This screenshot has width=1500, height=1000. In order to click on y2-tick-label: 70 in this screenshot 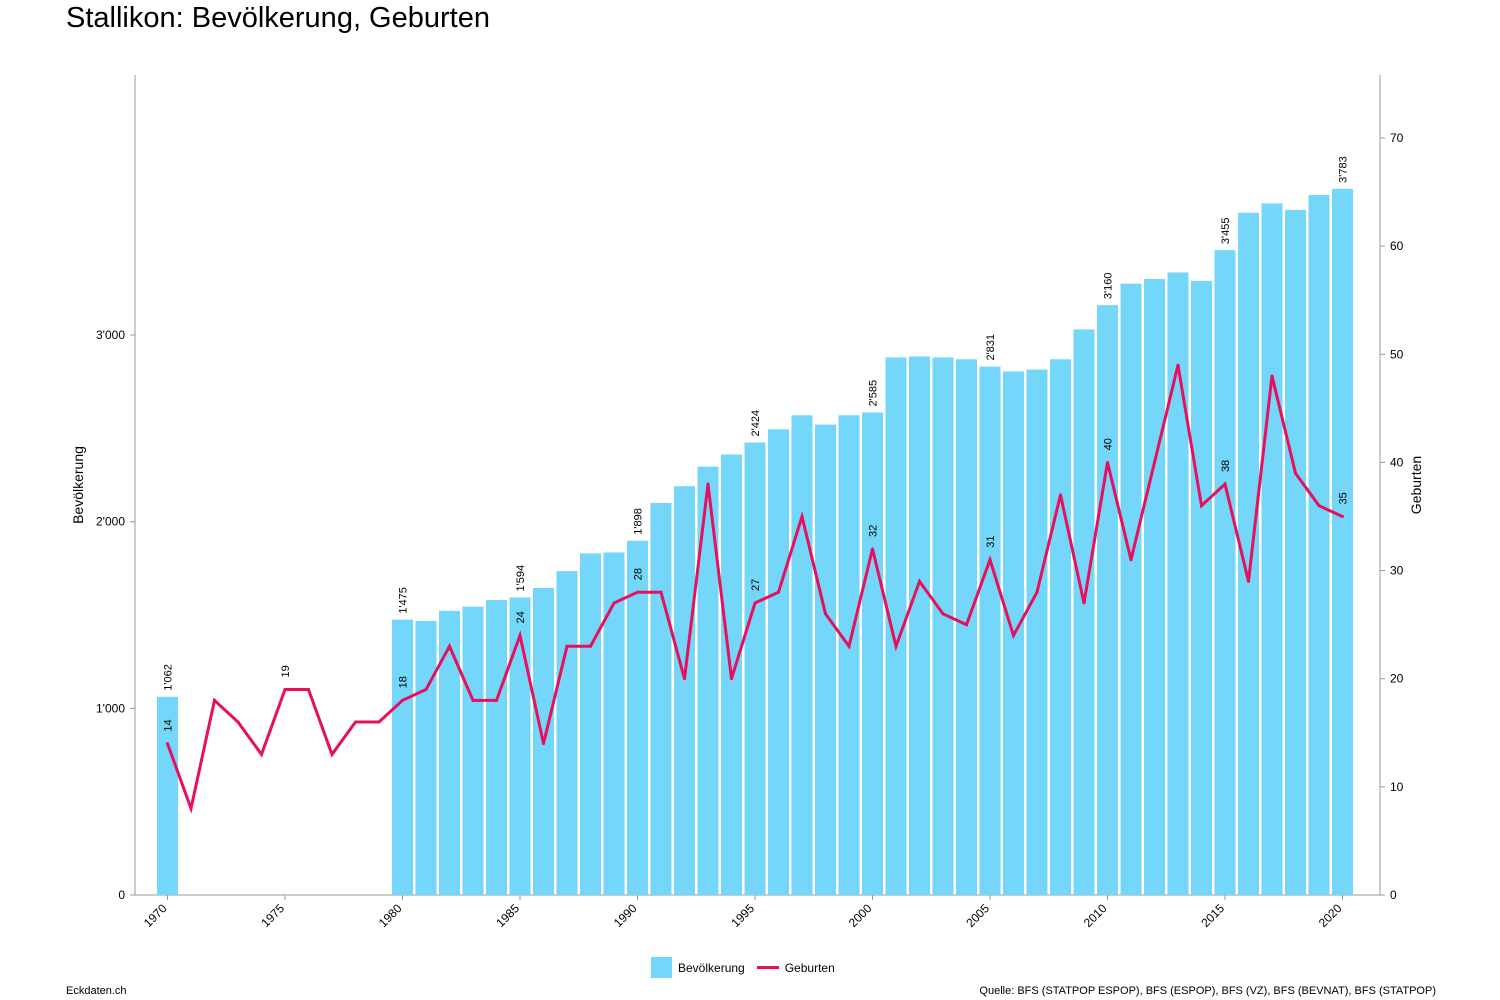, I will do `click(1397, 138)`.